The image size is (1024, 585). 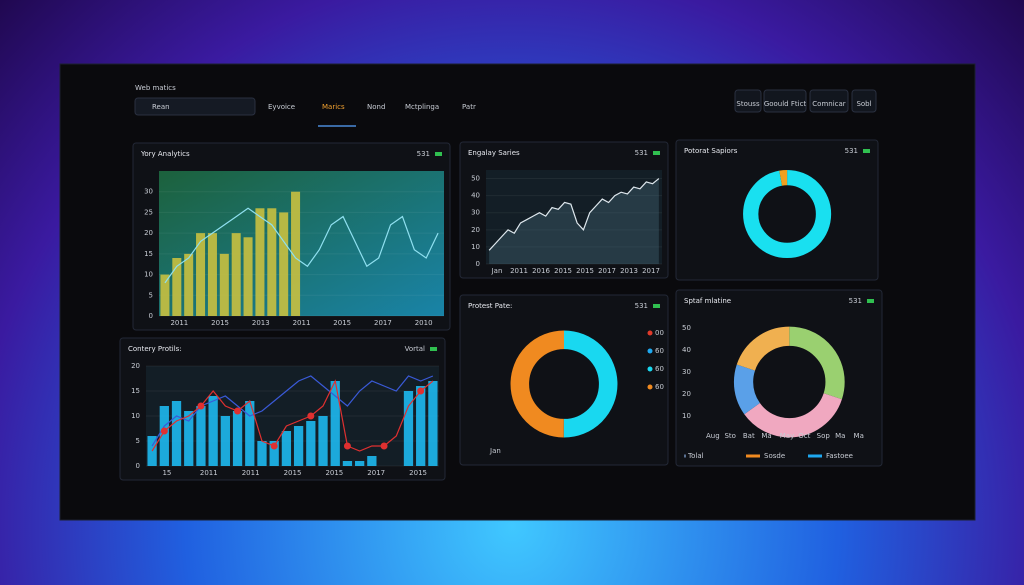 What do you see at coordinates (541, 271) in the screenshot?
I see `x-tick-label: 2016` at bounding box center [541, 271].